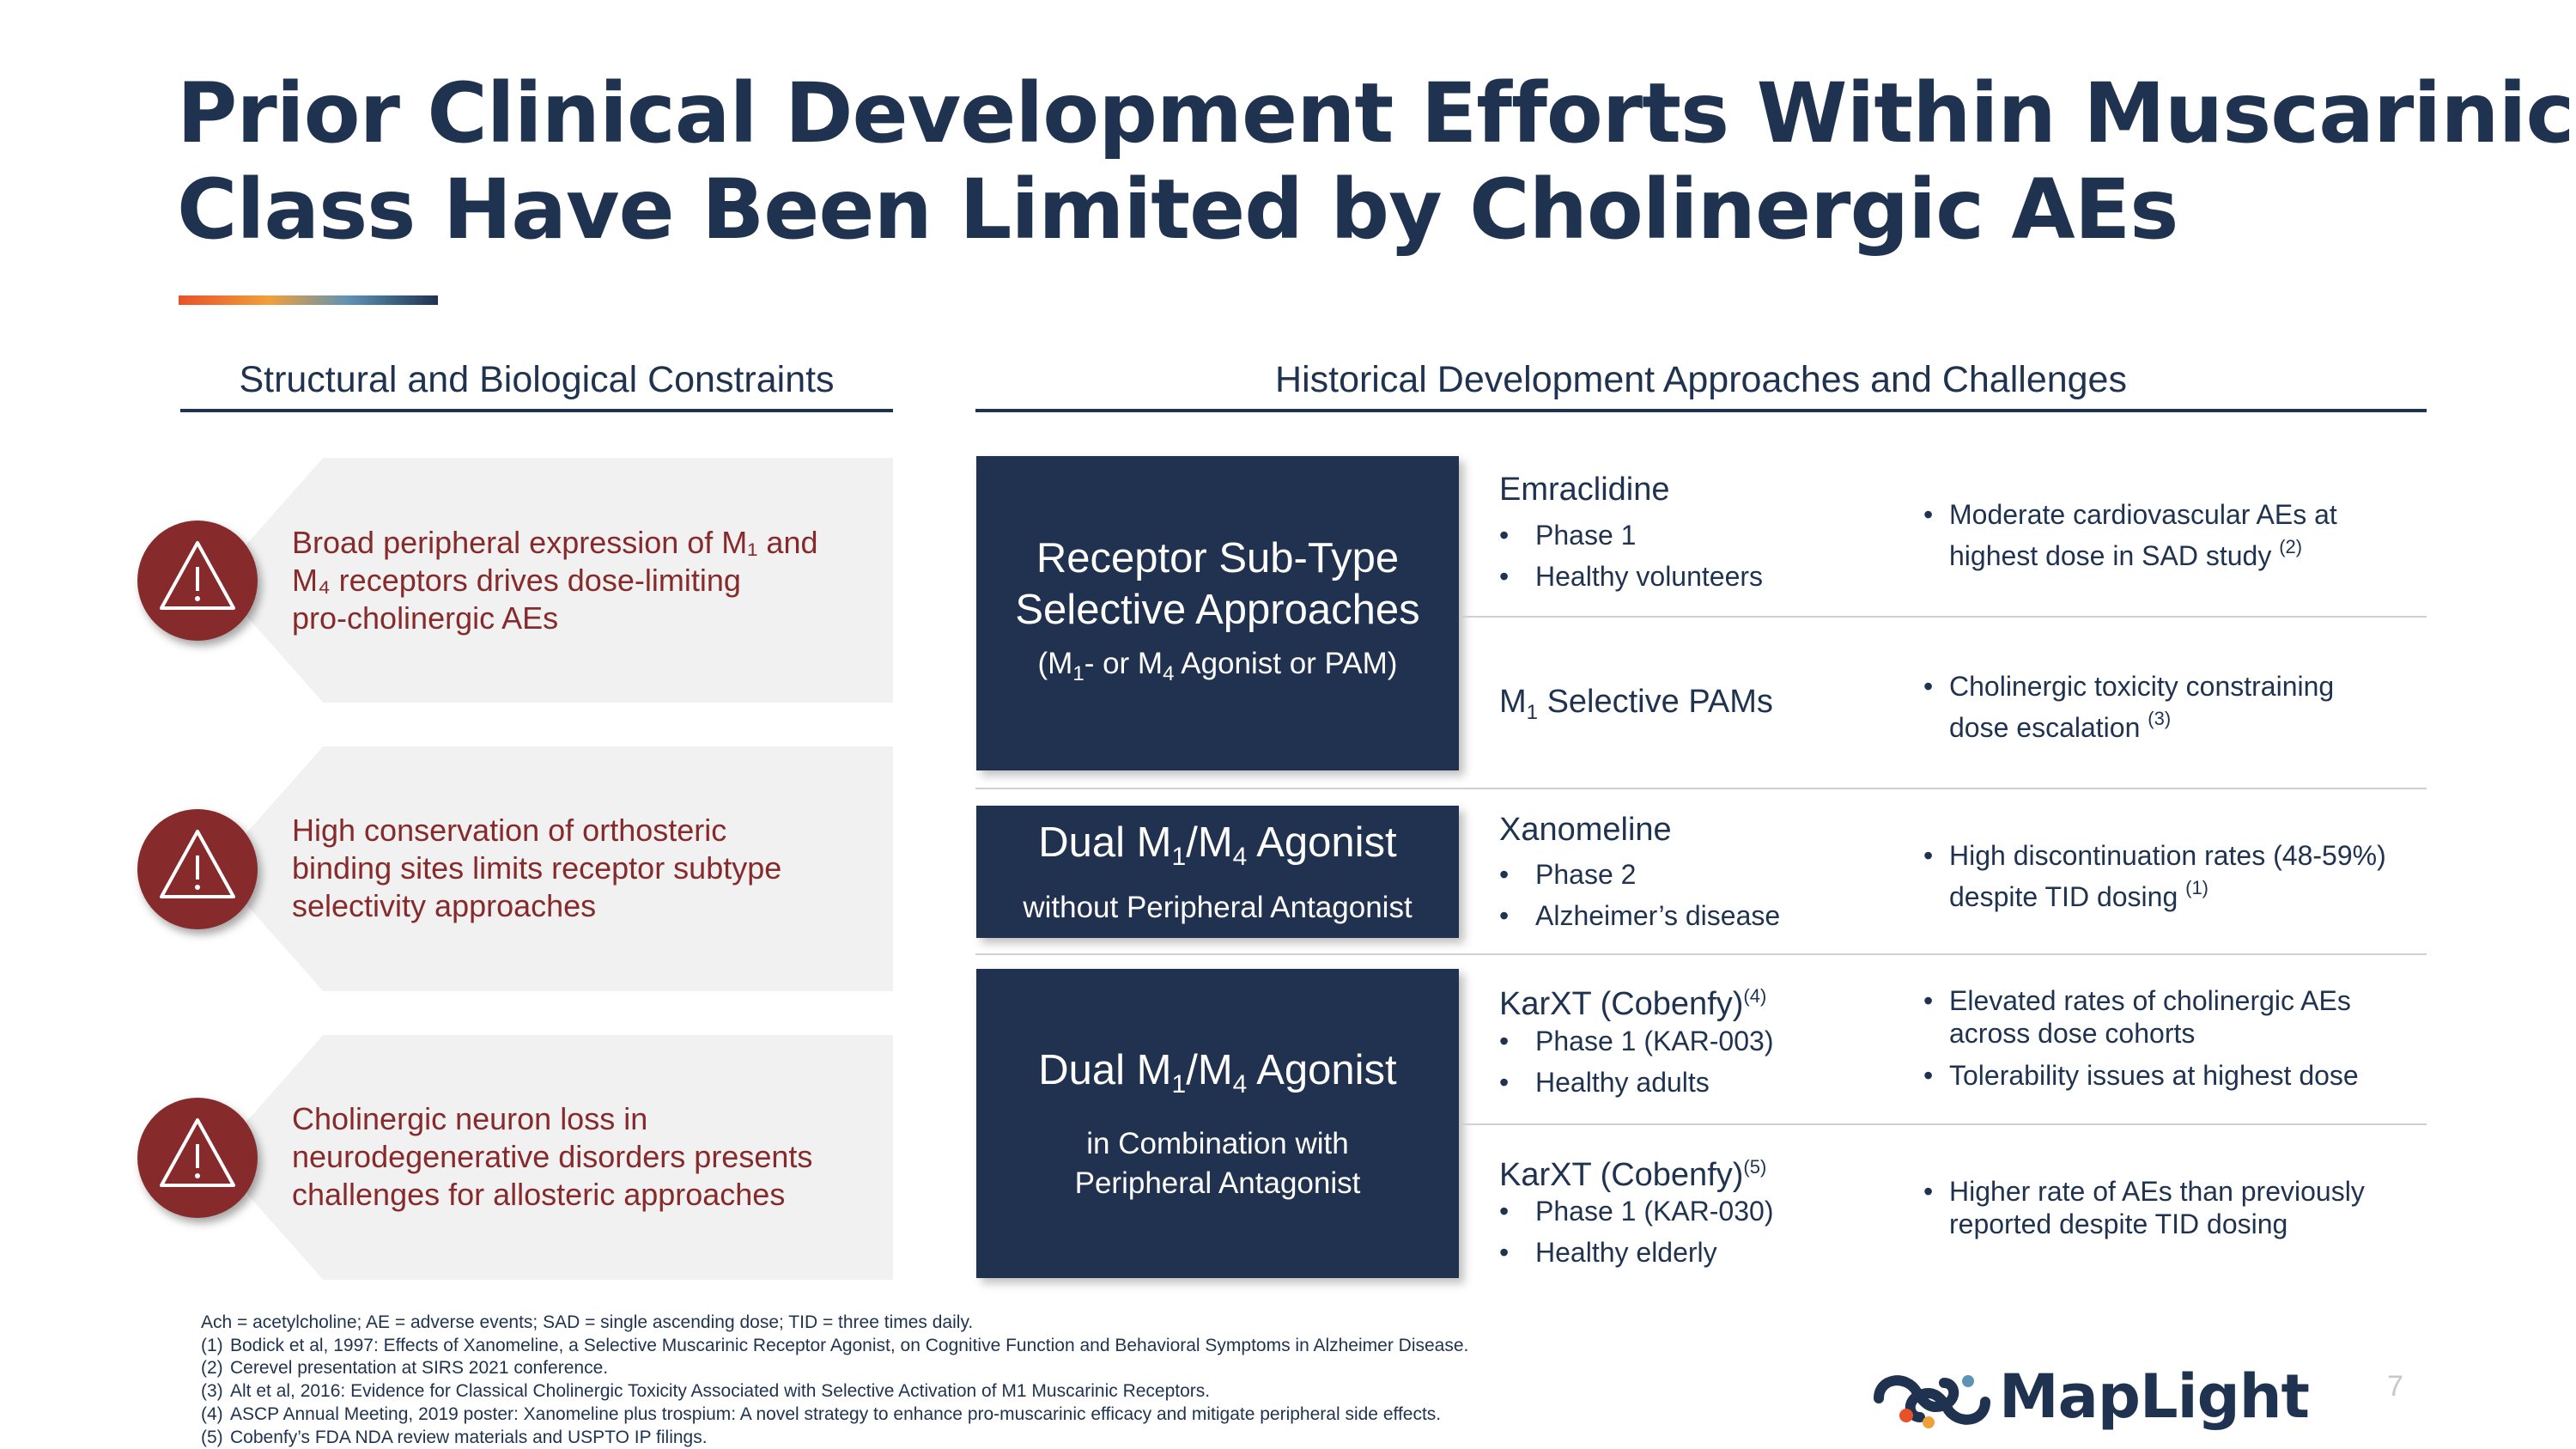 The width and height of the screenshot is (2576, 1449). I want to click on drug-detail: • Phase 2, so click(1568, 874).